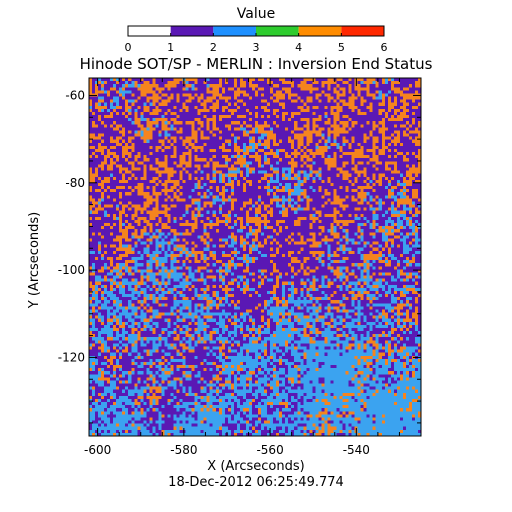  Describe the element at coordinates (269, 450) in the screenshot. I see `x-tick-label: -560` at that location.